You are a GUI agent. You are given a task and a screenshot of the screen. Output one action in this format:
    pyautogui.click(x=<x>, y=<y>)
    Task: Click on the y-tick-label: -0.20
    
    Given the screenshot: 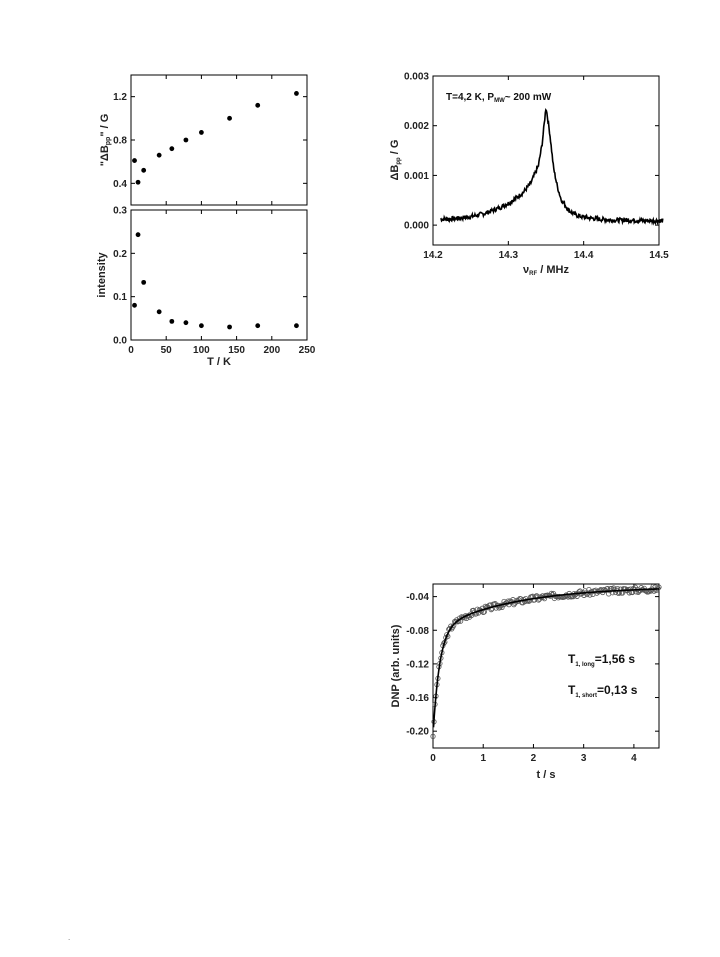 What is the action you would take?
    pyautogui.click(x=417, y=732)
    